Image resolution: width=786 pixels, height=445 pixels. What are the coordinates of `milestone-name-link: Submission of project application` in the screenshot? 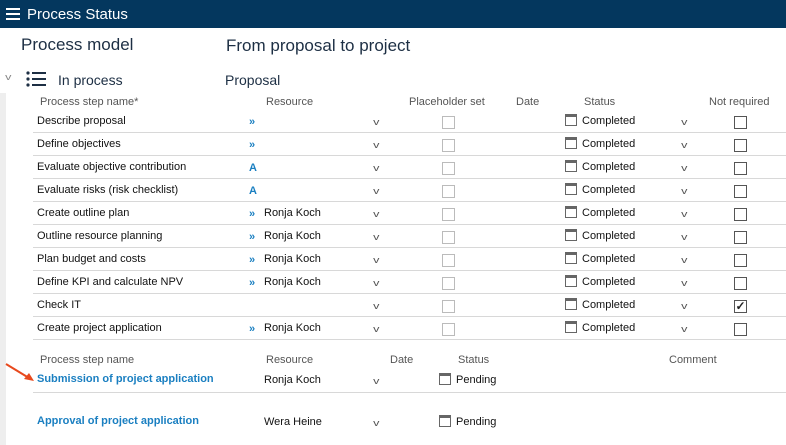 It's located at (125, 379).